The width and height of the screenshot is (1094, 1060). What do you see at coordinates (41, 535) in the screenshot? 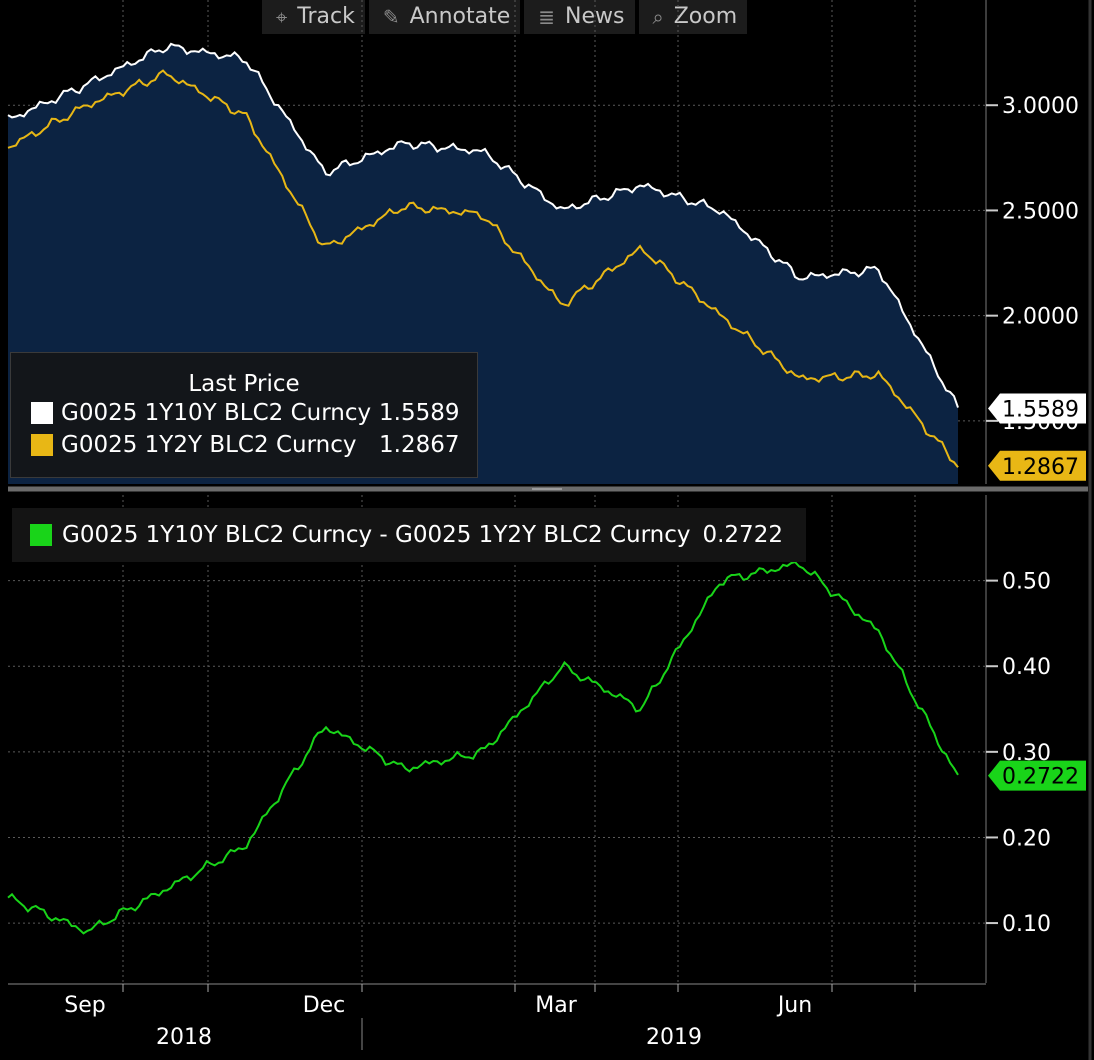
I see `legend-swatch-green` at bounding box center [41, 535].